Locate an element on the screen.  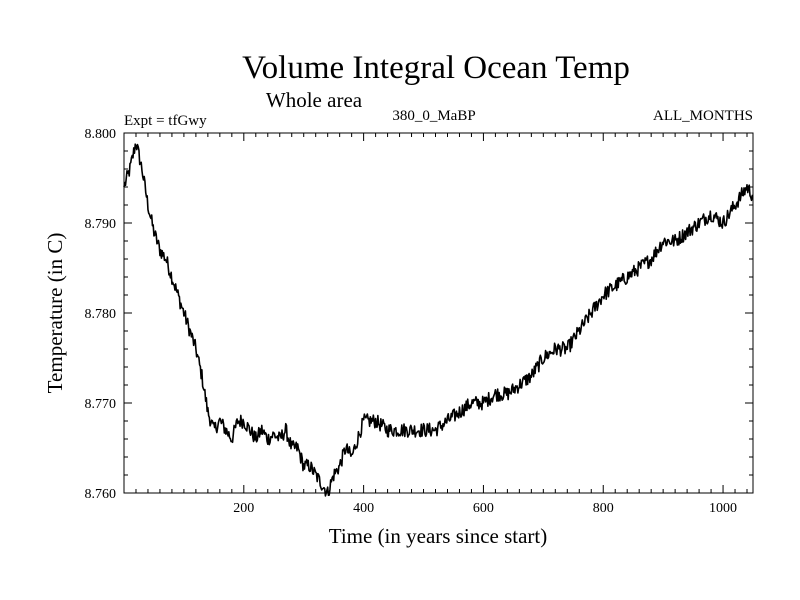
chart-title: Volume Integral Ocean Temp is located at coordinates (436, 68).